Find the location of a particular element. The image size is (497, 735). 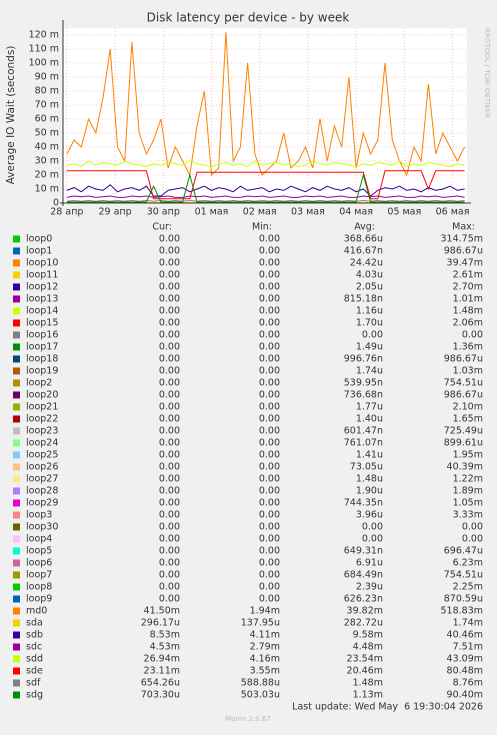

legend-stat: 41.50m is located at coordinates (162, 611).